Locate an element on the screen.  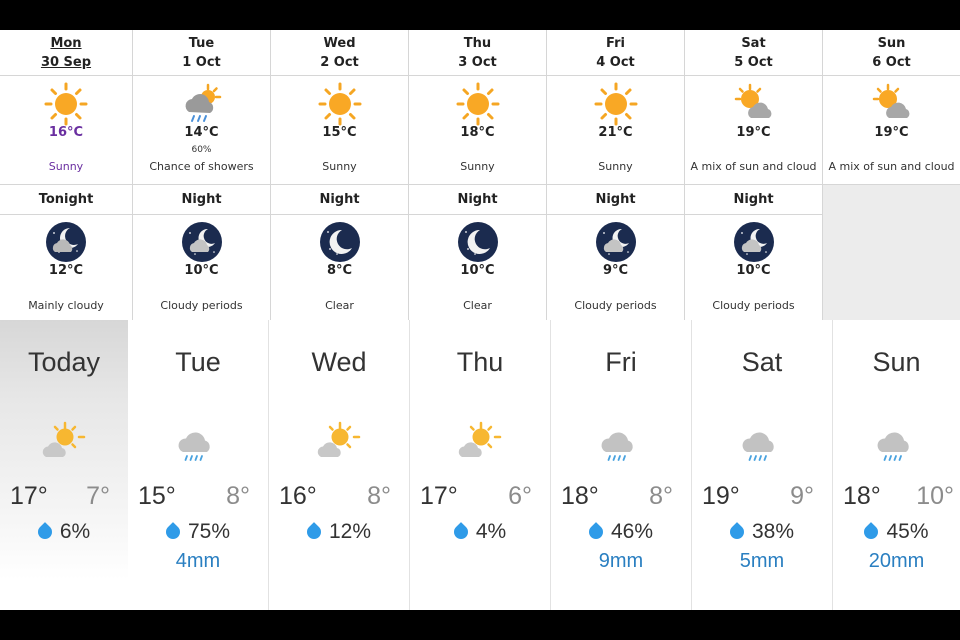
day-header-today: Mon 30 Sep is located at coordinates (66, 53).